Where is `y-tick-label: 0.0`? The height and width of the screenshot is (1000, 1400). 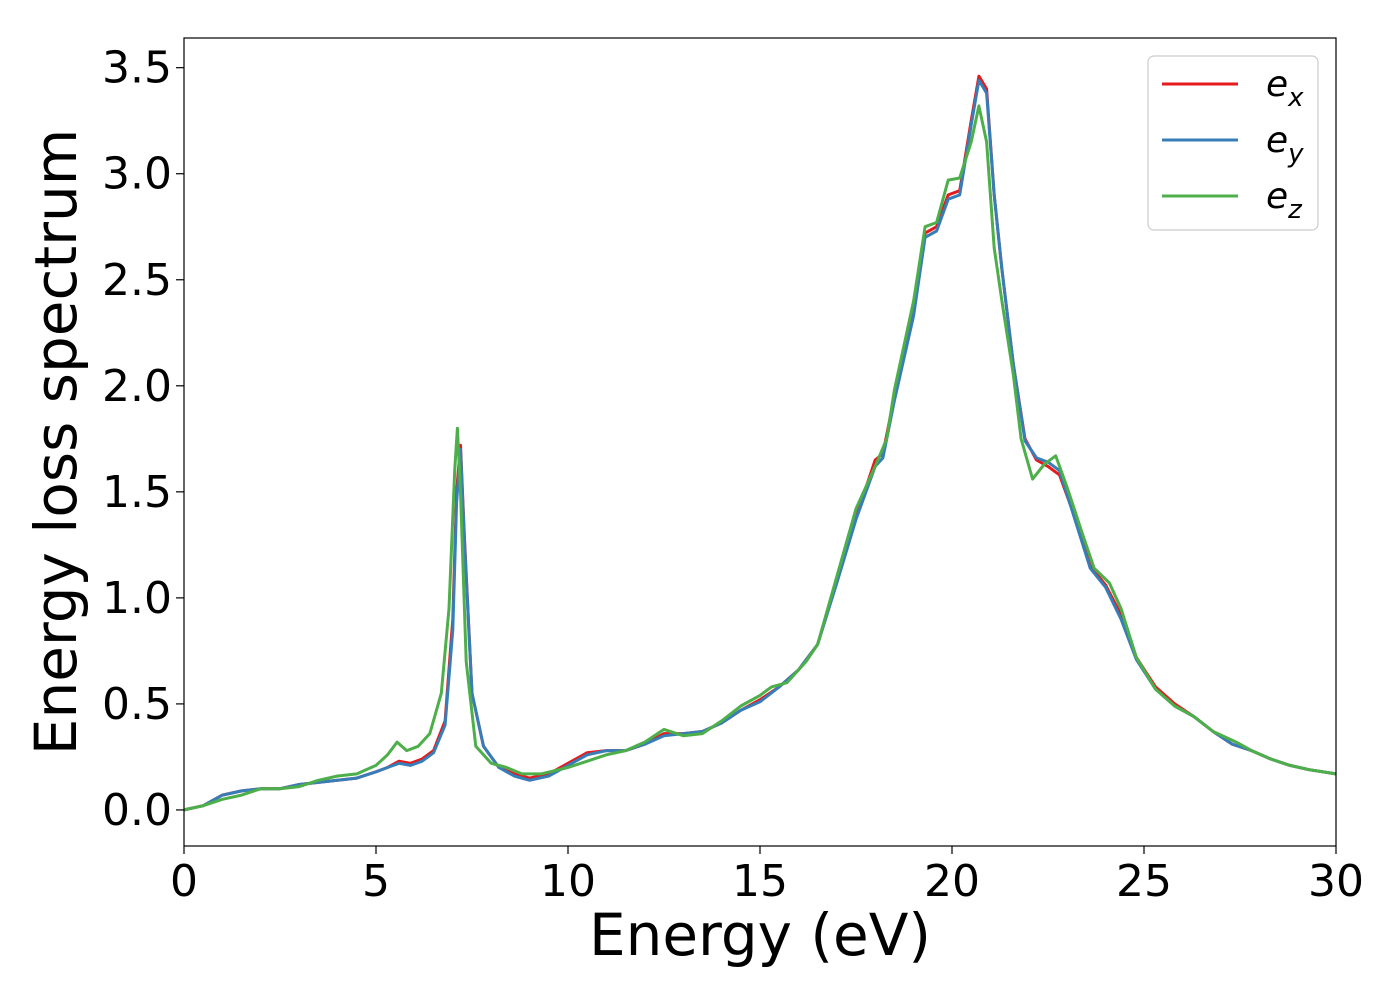
y-tick-label: 0.0 is located at coordinates (137, 810).